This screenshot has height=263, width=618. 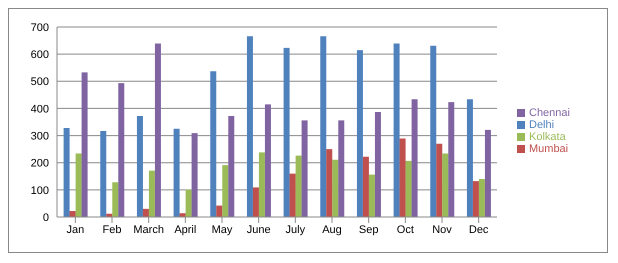 I want to click on x-tick-label: Oct, so click(x=405, y=230).